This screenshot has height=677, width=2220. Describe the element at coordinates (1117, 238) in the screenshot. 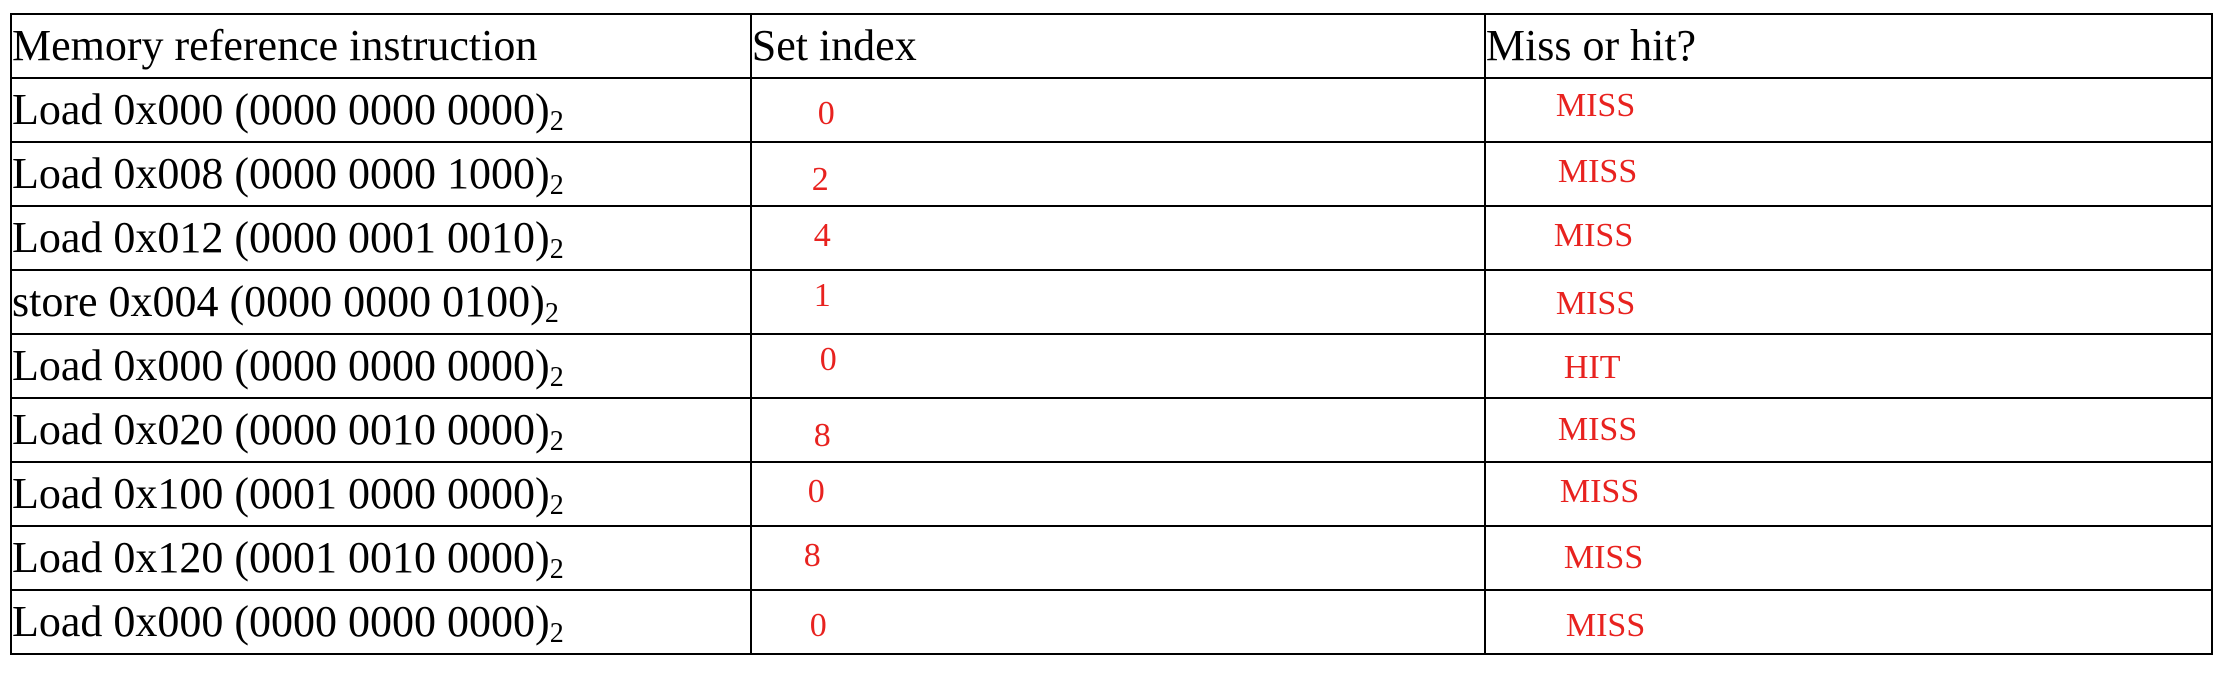

I see `set-index-cell: 4` at that location.